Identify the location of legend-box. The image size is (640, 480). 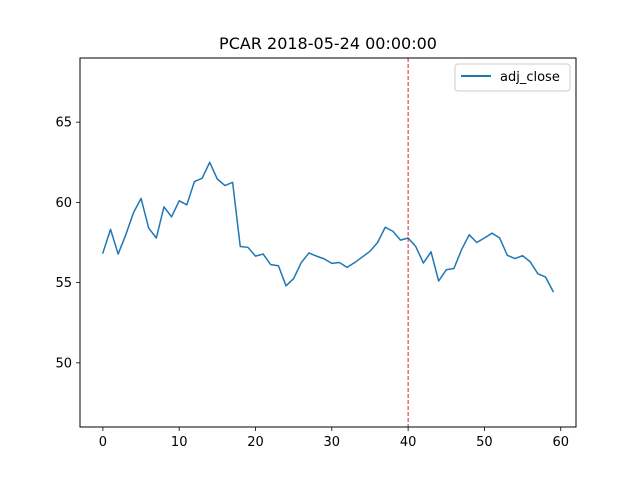
(512, 77).